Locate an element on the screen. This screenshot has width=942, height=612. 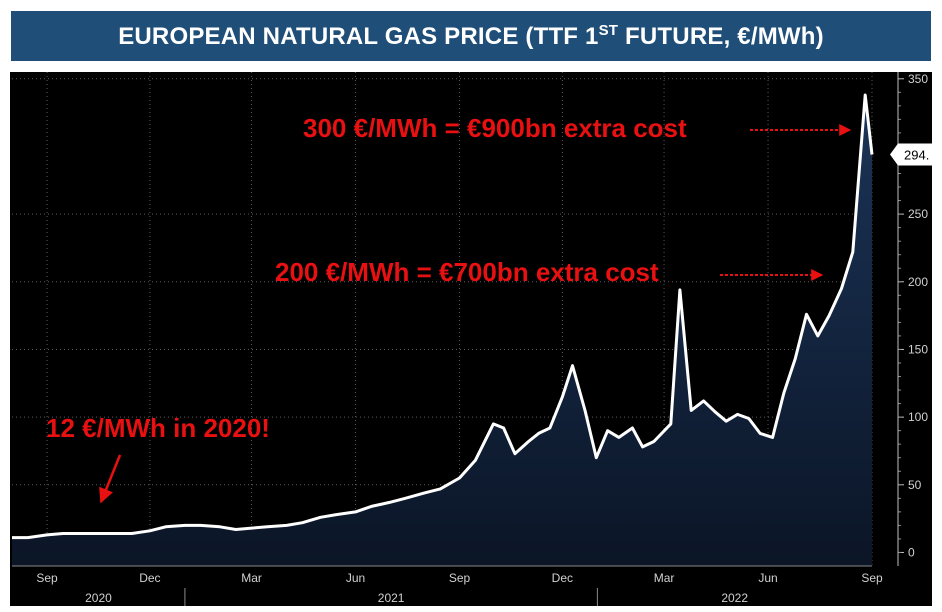
last-value-tag is located at coordinates (916, 154).